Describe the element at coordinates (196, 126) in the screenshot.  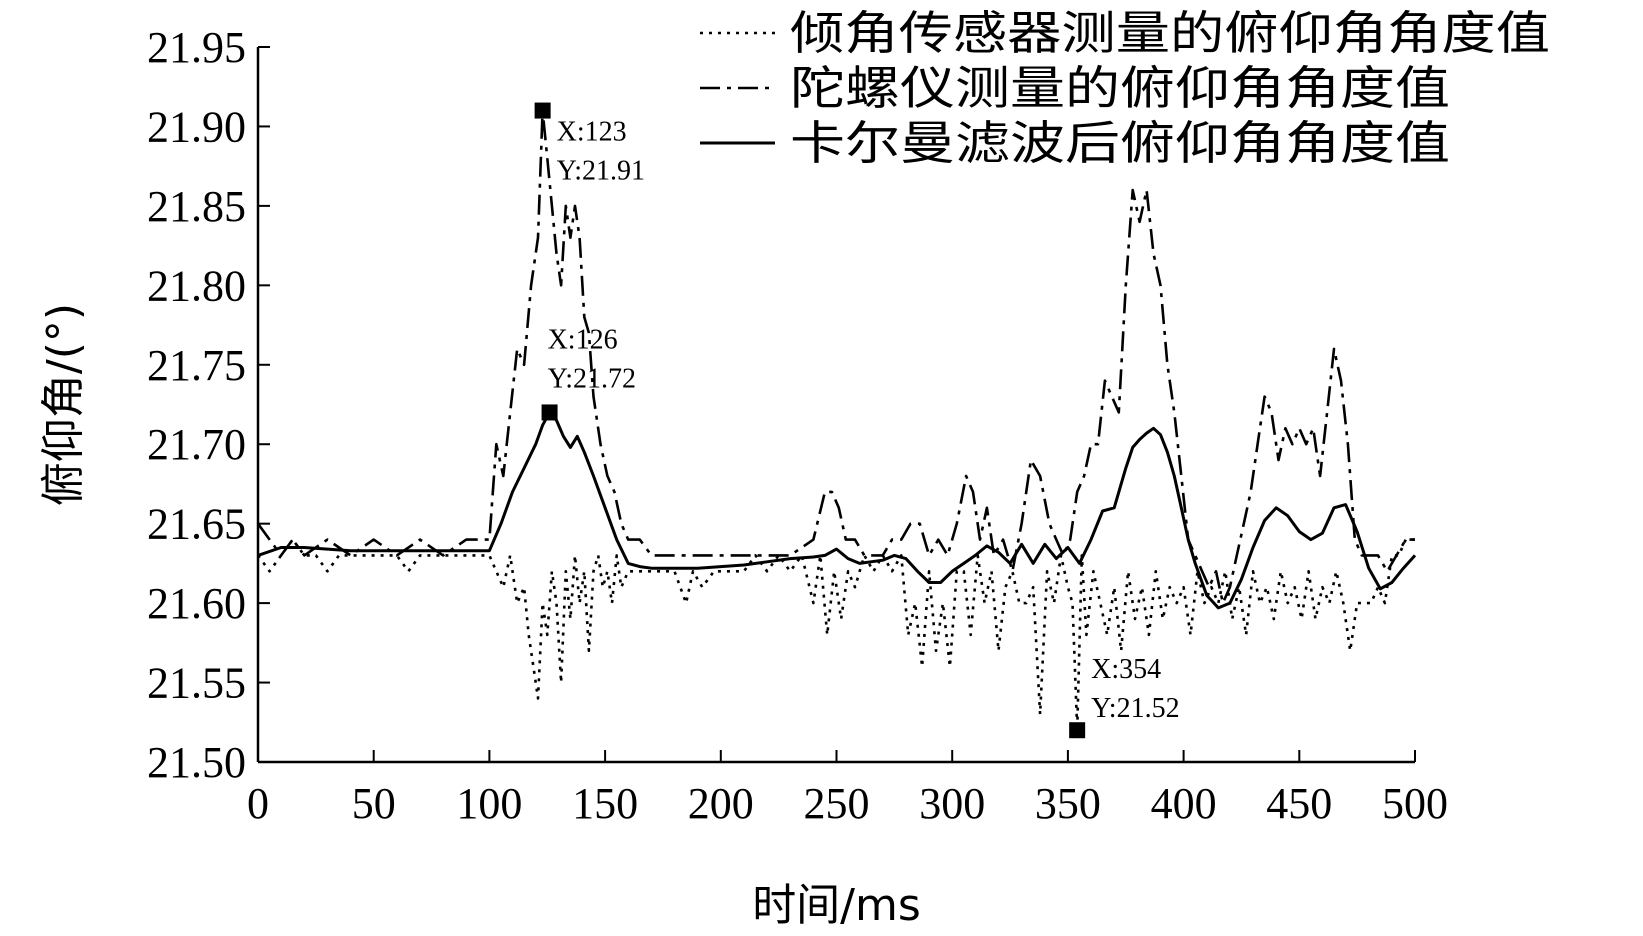
I see `y-tick-label: 21.90` at that location.